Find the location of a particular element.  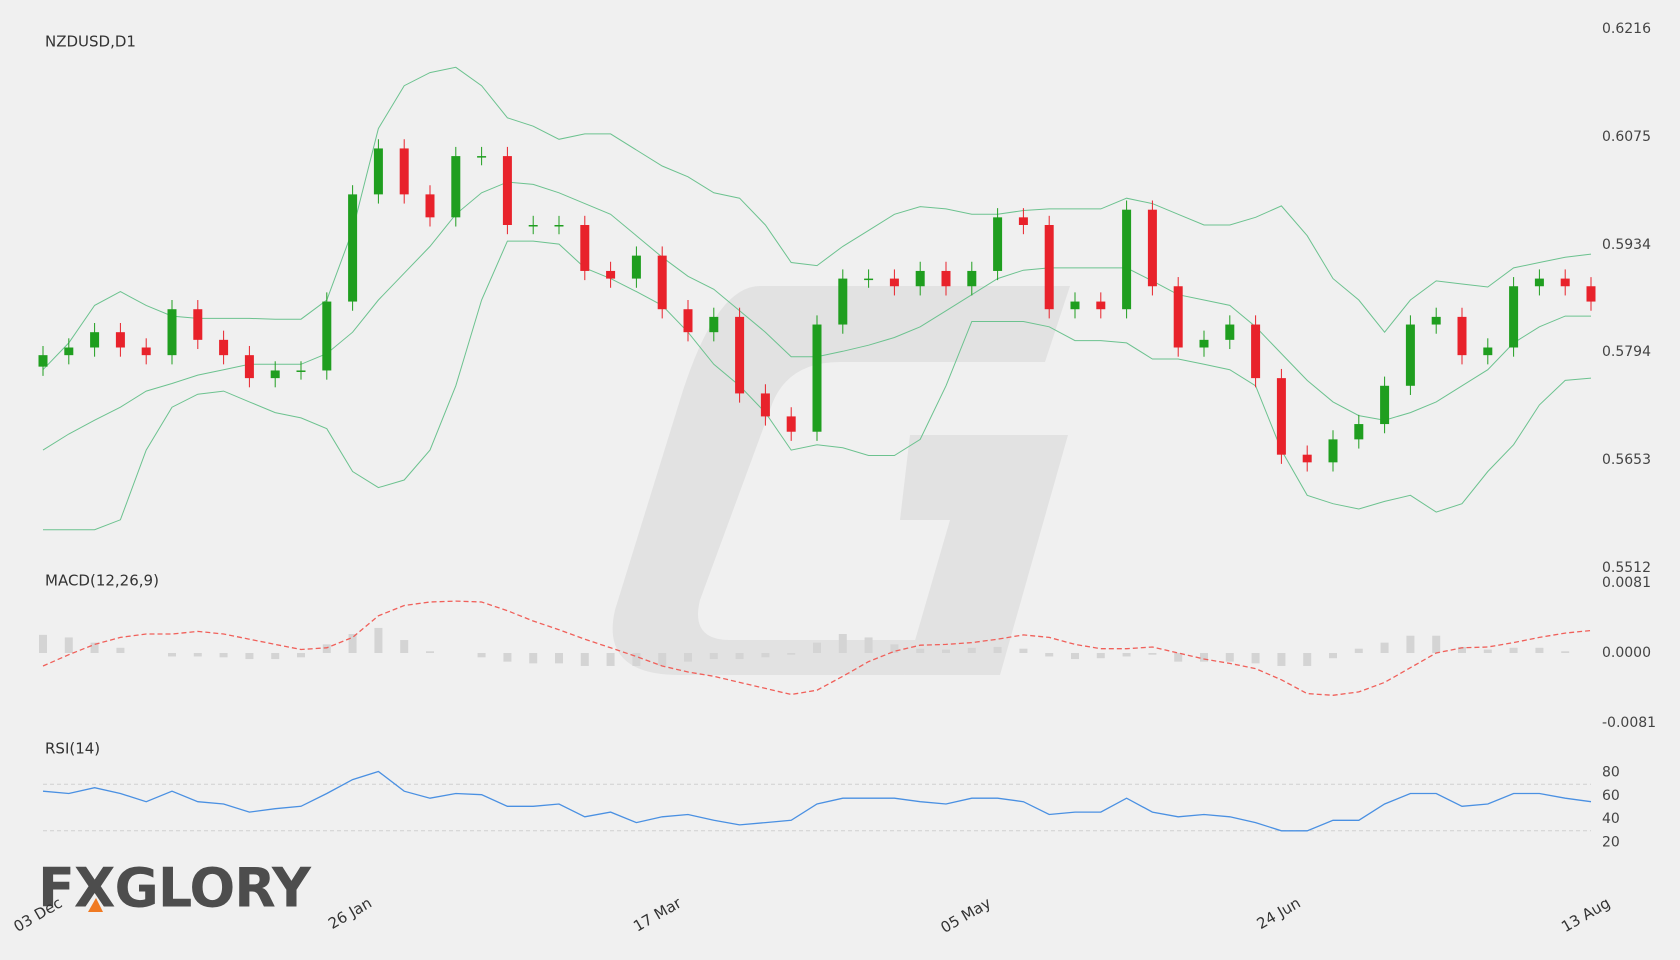

logo: FXGLORY is located at coordinates (175, 888).